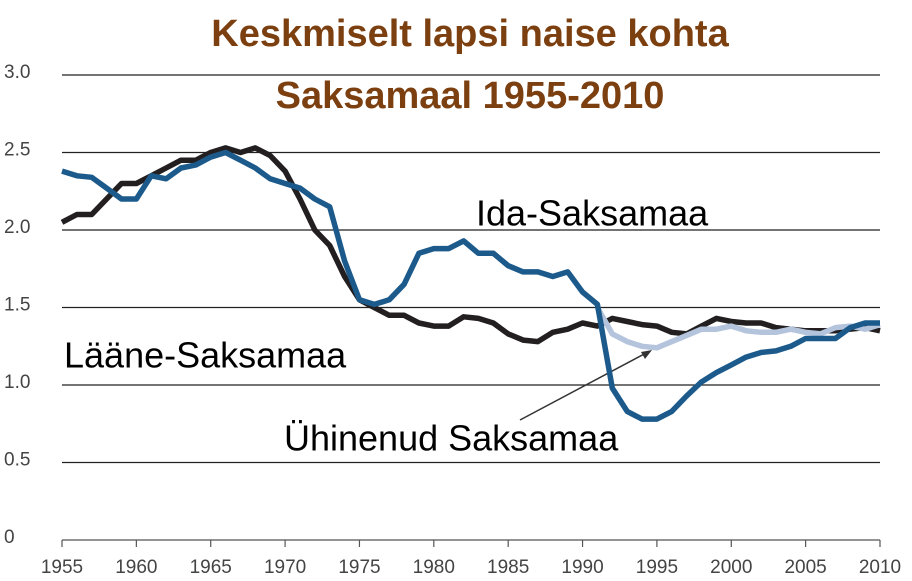 This screenshot has height=581, width=912. What do you see at coordinates (880, 567) in the screenshot?
I see `x-tick-label: 2010` at bounding box center [880, 567].